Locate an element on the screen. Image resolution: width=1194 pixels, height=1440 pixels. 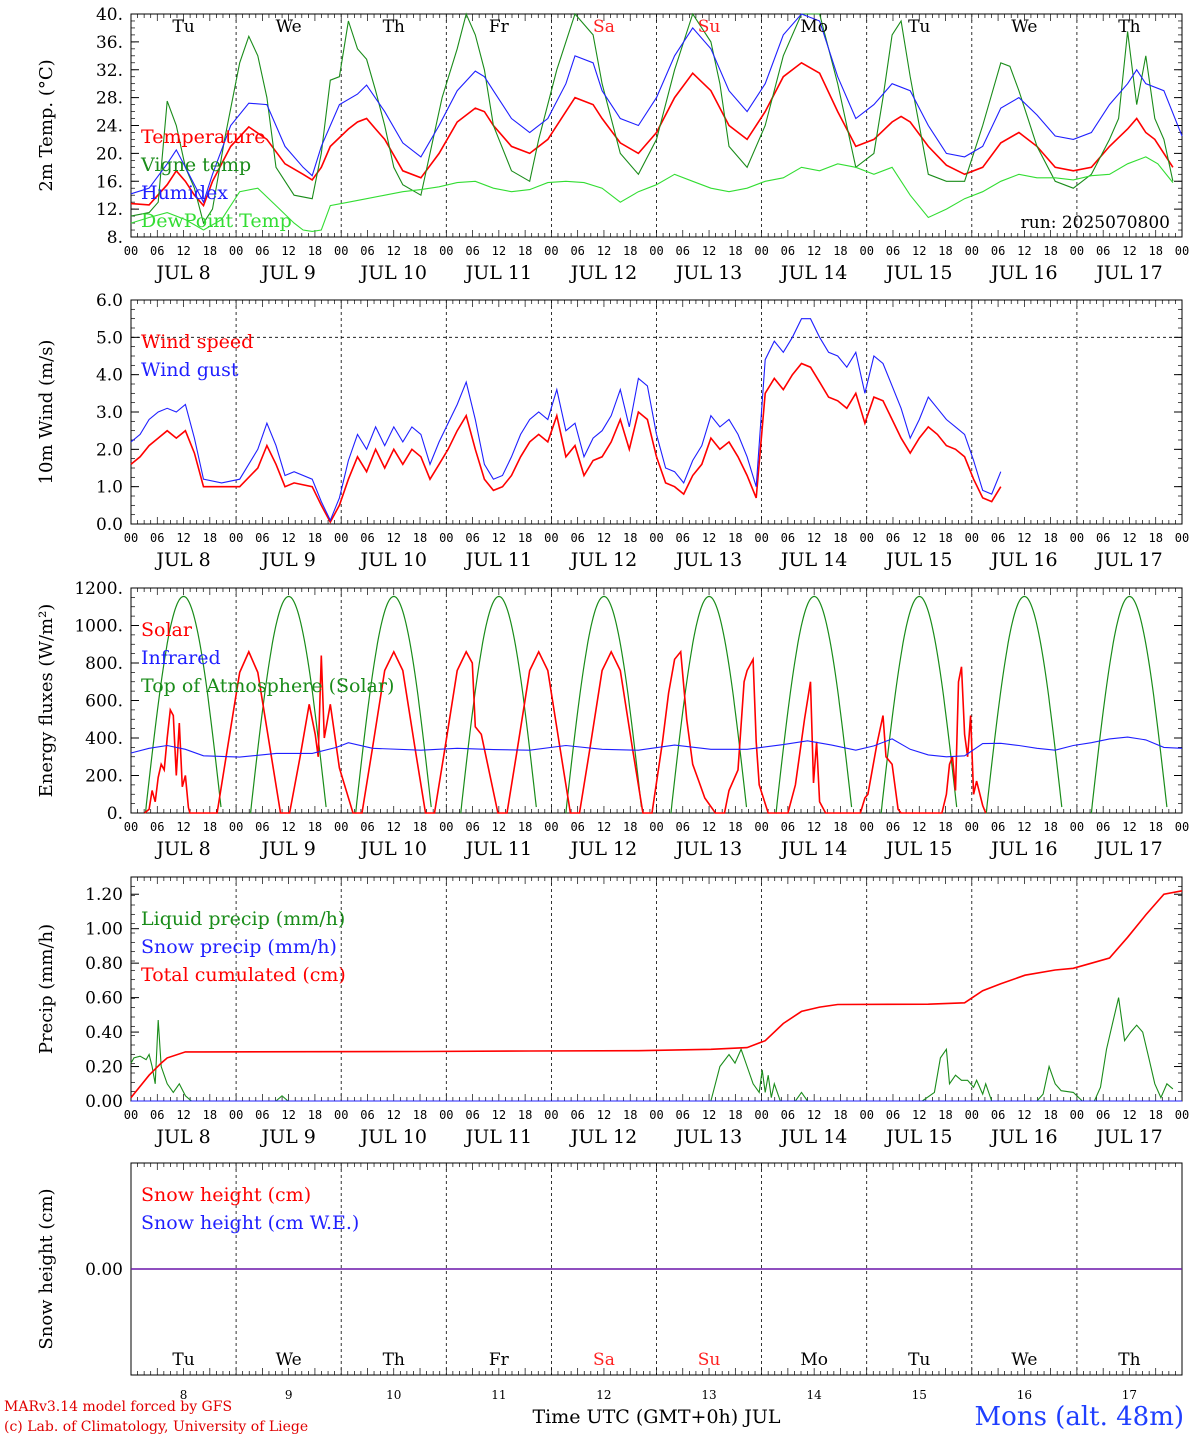
series-vigne-temp is located at coordinates (652, 118).